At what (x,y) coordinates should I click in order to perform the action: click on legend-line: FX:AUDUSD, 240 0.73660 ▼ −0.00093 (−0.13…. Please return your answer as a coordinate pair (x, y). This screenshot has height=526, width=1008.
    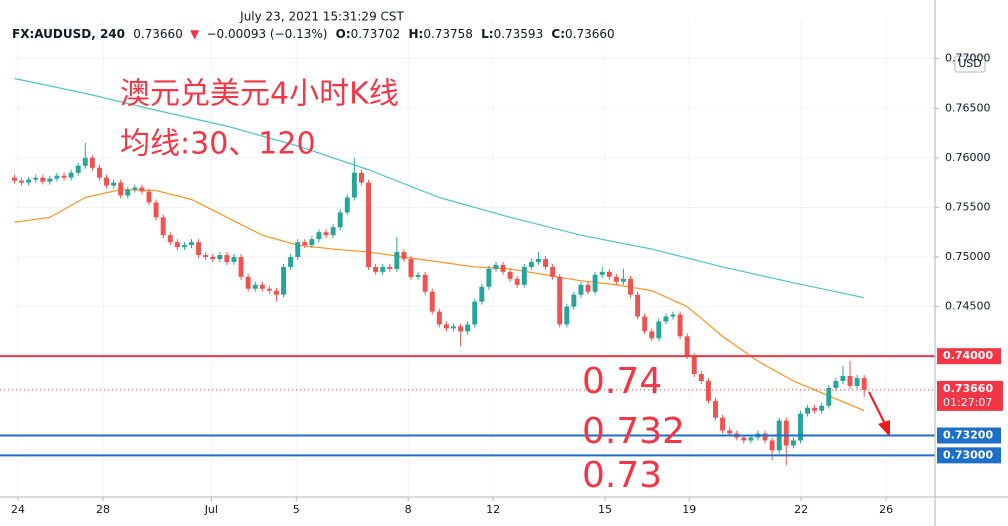
    Looking at the image, I should click on (313, 34).